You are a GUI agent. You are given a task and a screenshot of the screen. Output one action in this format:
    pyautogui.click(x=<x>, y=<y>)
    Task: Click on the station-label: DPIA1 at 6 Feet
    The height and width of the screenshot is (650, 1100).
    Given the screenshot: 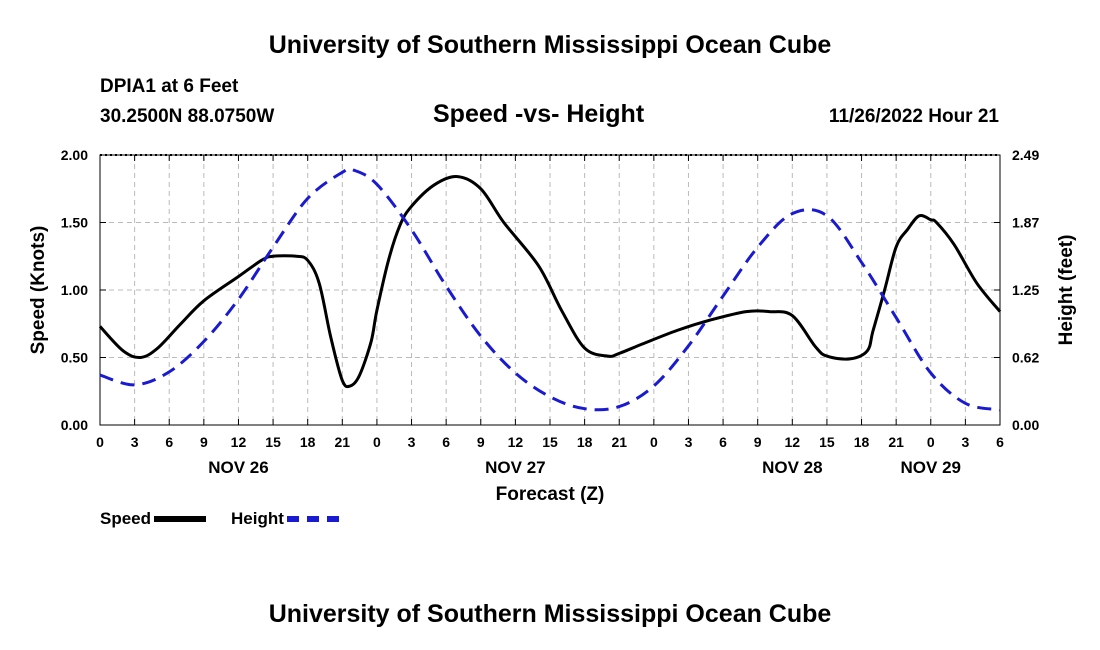 What is the action you would take?
    pyautogui.click(x=169, y=86)
    